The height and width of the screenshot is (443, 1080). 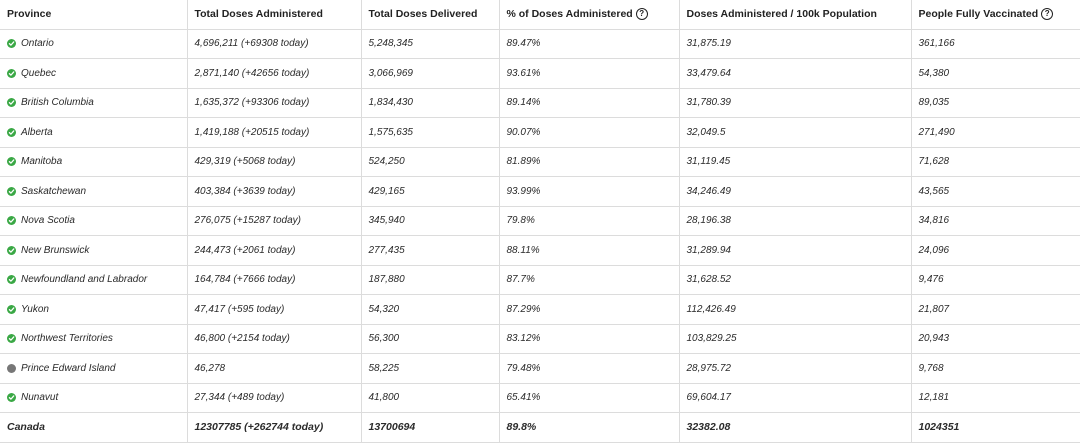 What do you see at coordinates (795, 427) in the screenshot?
I see `total-per-100k: 32382.08` at bounding box center [795, 427].